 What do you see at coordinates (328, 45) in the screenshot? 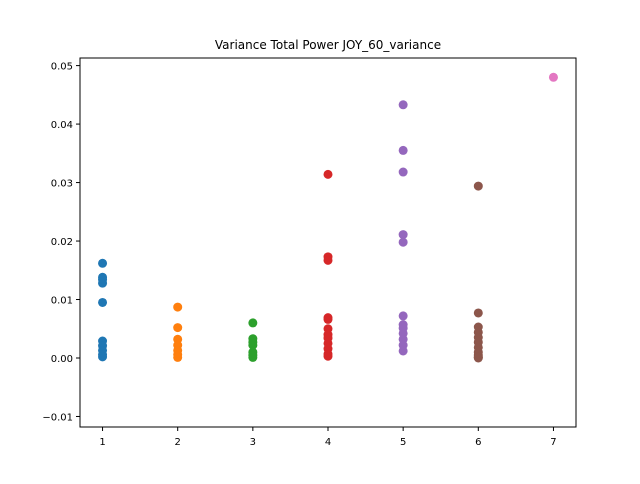
I see `chart-title: Variance Total Power JOY_60_variance` at bounding box center [328, 45].